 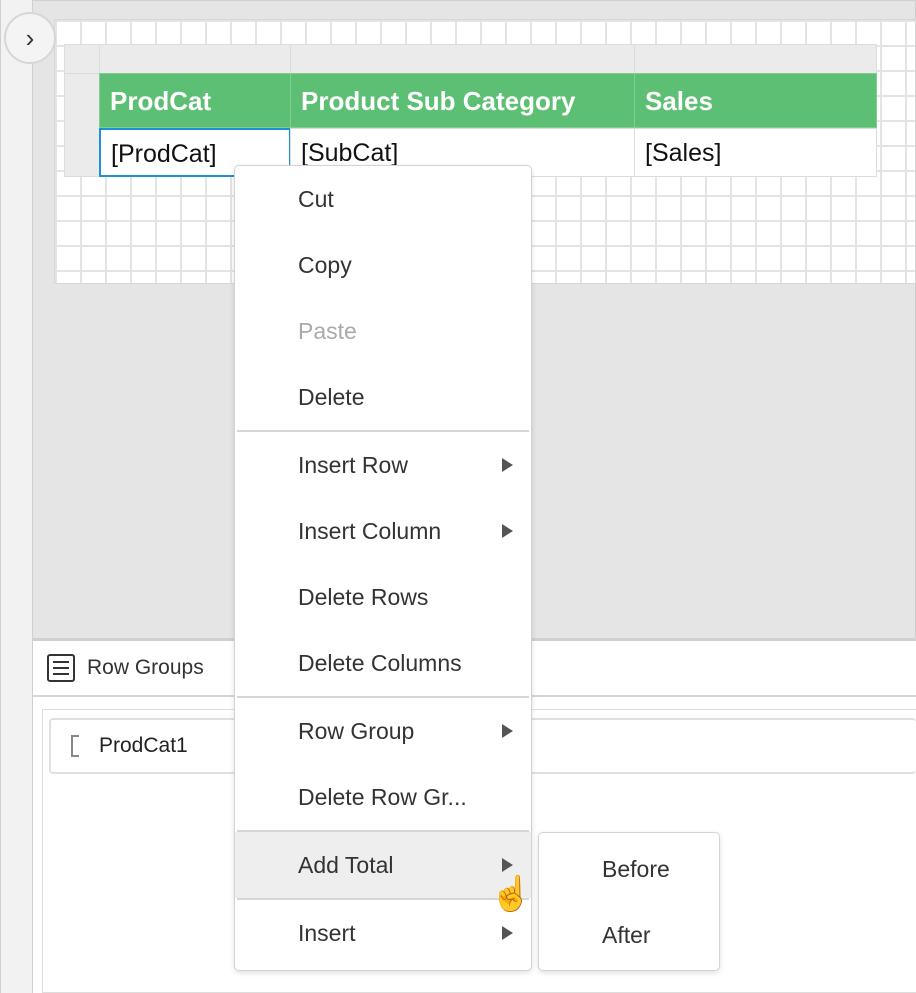 What do you see at coordinates (195, 100) in the screenshot?
I see `header-cell: ProdCat` at bounding box center [195, 100].